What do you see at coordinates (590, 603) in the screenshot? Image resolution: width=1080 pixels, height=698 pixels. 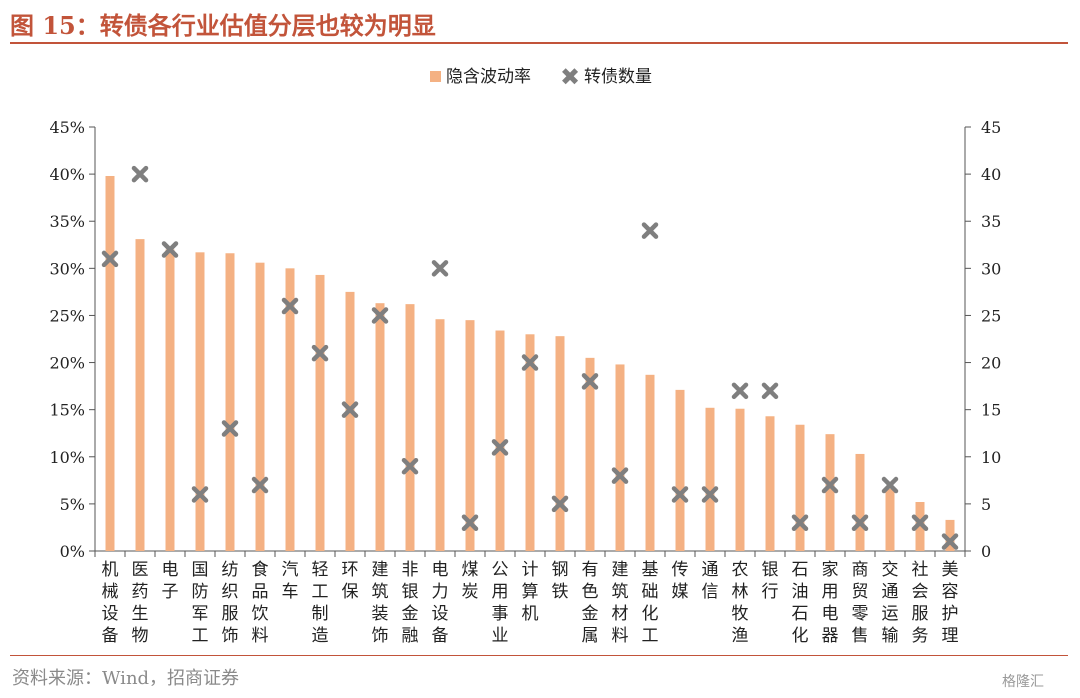 I see `category-label-17: 有色金属` at bounding box center [590, 603].